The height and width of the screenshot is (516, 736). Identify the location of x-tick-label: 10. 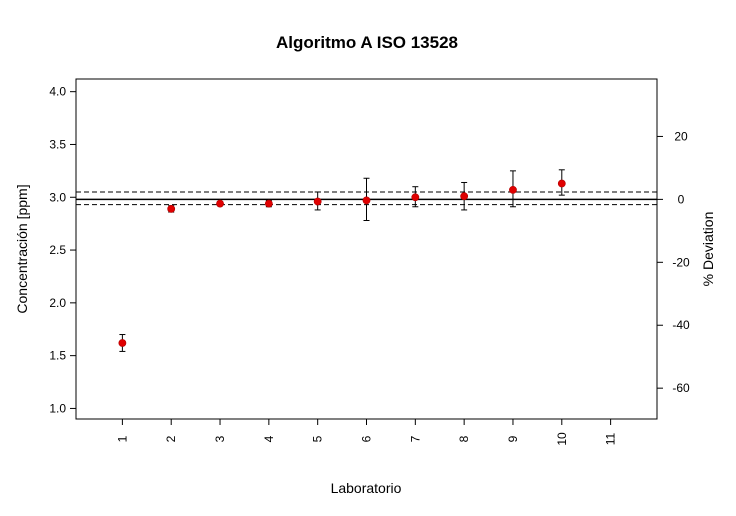
(562, 439).